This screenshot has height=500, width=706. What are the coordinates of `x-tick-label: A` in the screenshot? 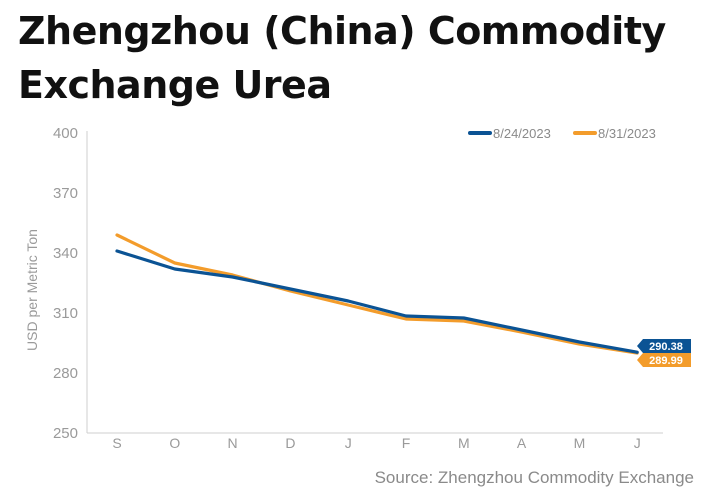 It's located at (522, 443).